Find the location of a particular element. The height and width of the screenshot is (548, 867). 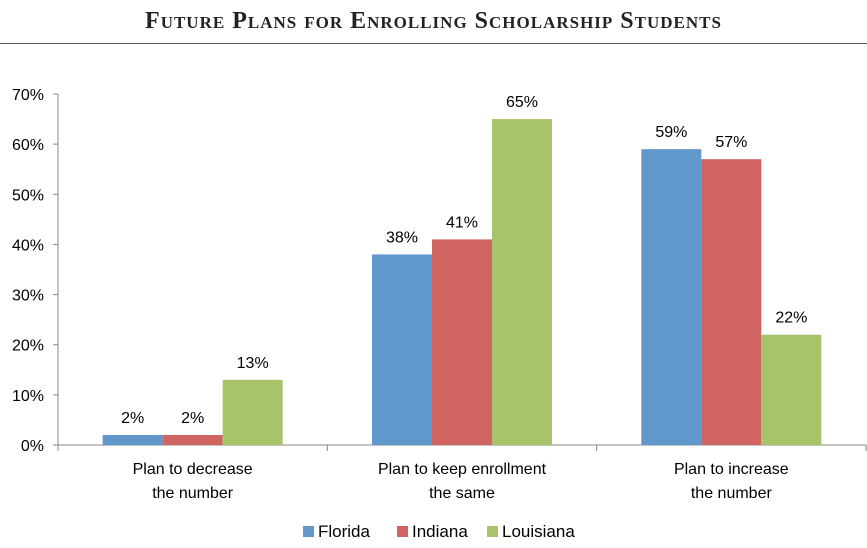

category-label: Plan to keep enrollment is located at coordinates (462, 469).